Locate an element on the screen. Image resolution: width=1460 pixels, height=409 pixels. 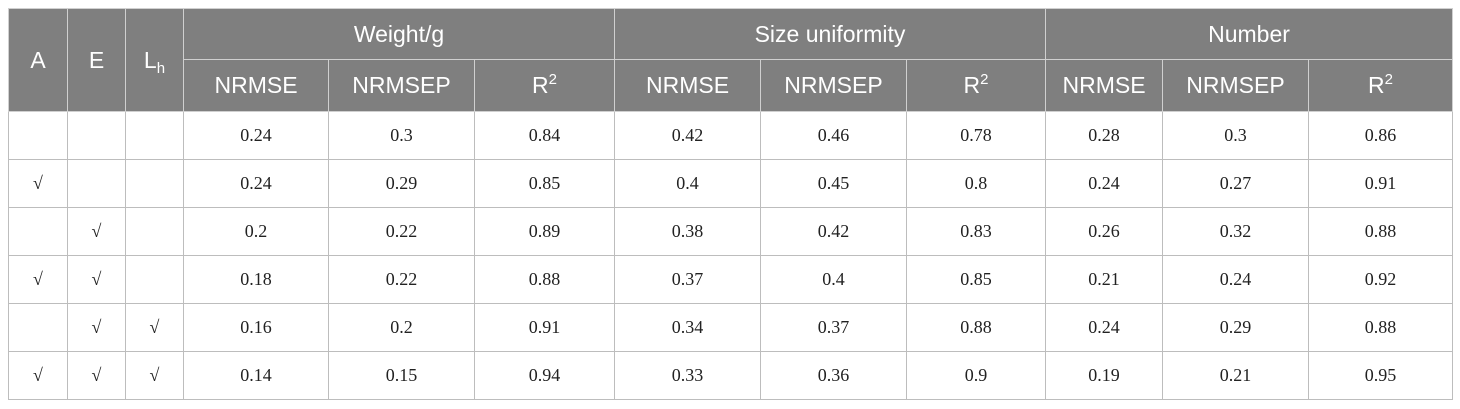
header-factor-lh: Lh is located at coordinates (154, 60).